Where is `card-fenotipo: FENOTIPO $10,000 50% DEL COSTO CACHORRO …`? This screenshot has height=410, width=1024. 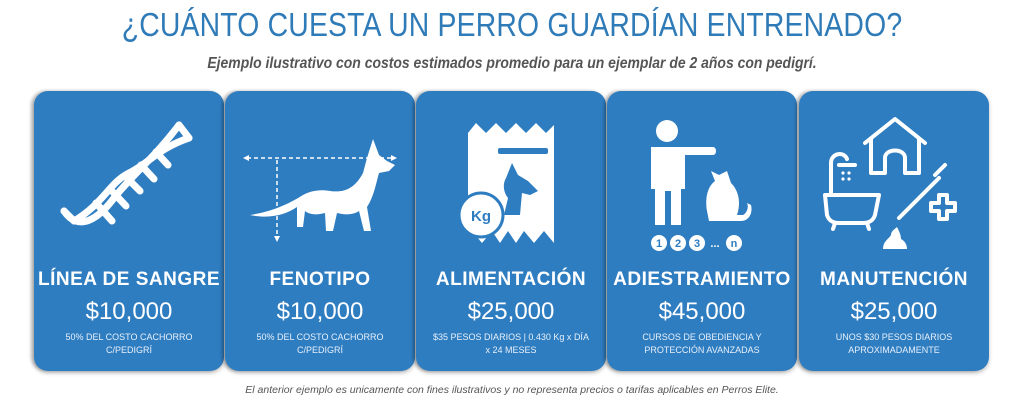
card-fenotipo: FENOTIPO $10,000 50% DEL COSTO CACHORRO … is located at coordinates (320, 231).